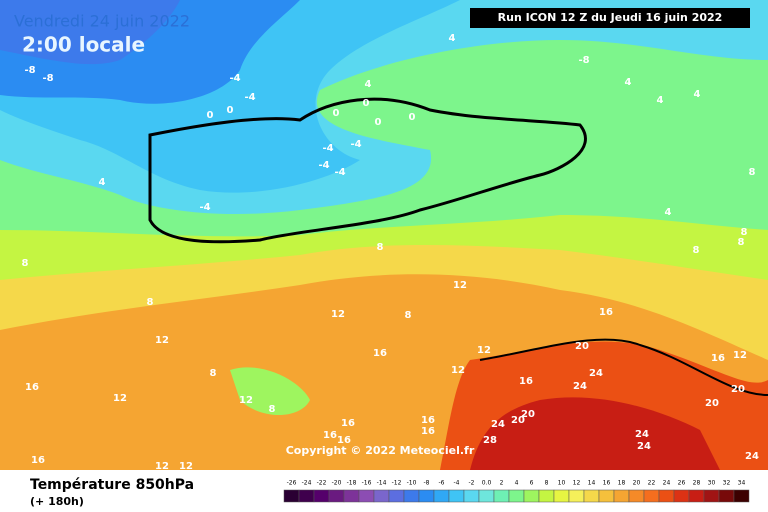  Describe the element at coordinates (47, 78) in the screenshot. I see `contour-label: -8` at that location.